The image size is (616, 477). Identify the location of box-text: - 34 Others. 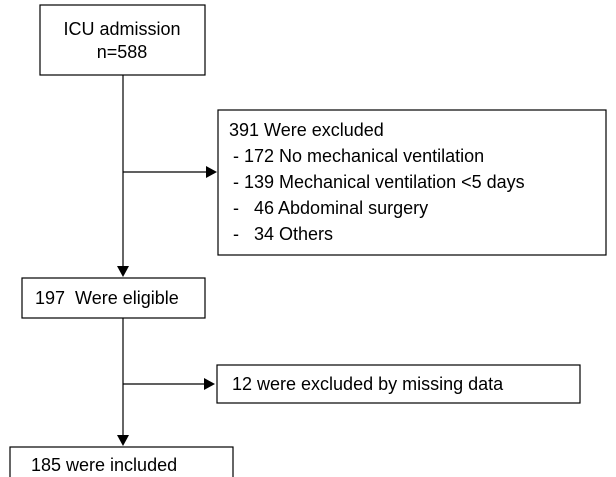
(283, 234).